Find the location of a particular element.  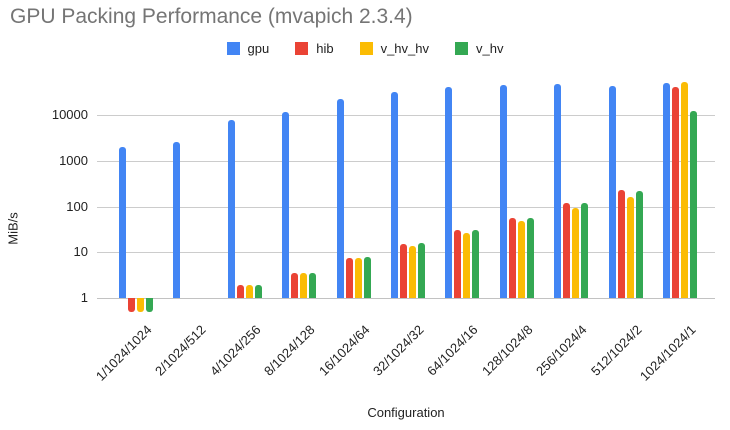

legend-label: v_hv_hv is located at coordinates (404, 48).